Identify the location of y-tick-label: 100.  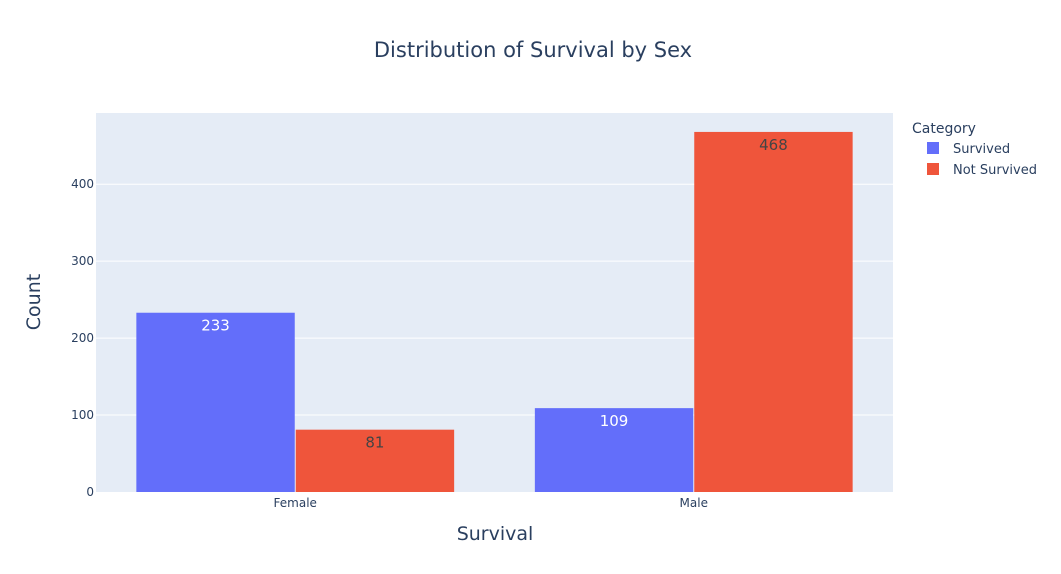
(82, 415).